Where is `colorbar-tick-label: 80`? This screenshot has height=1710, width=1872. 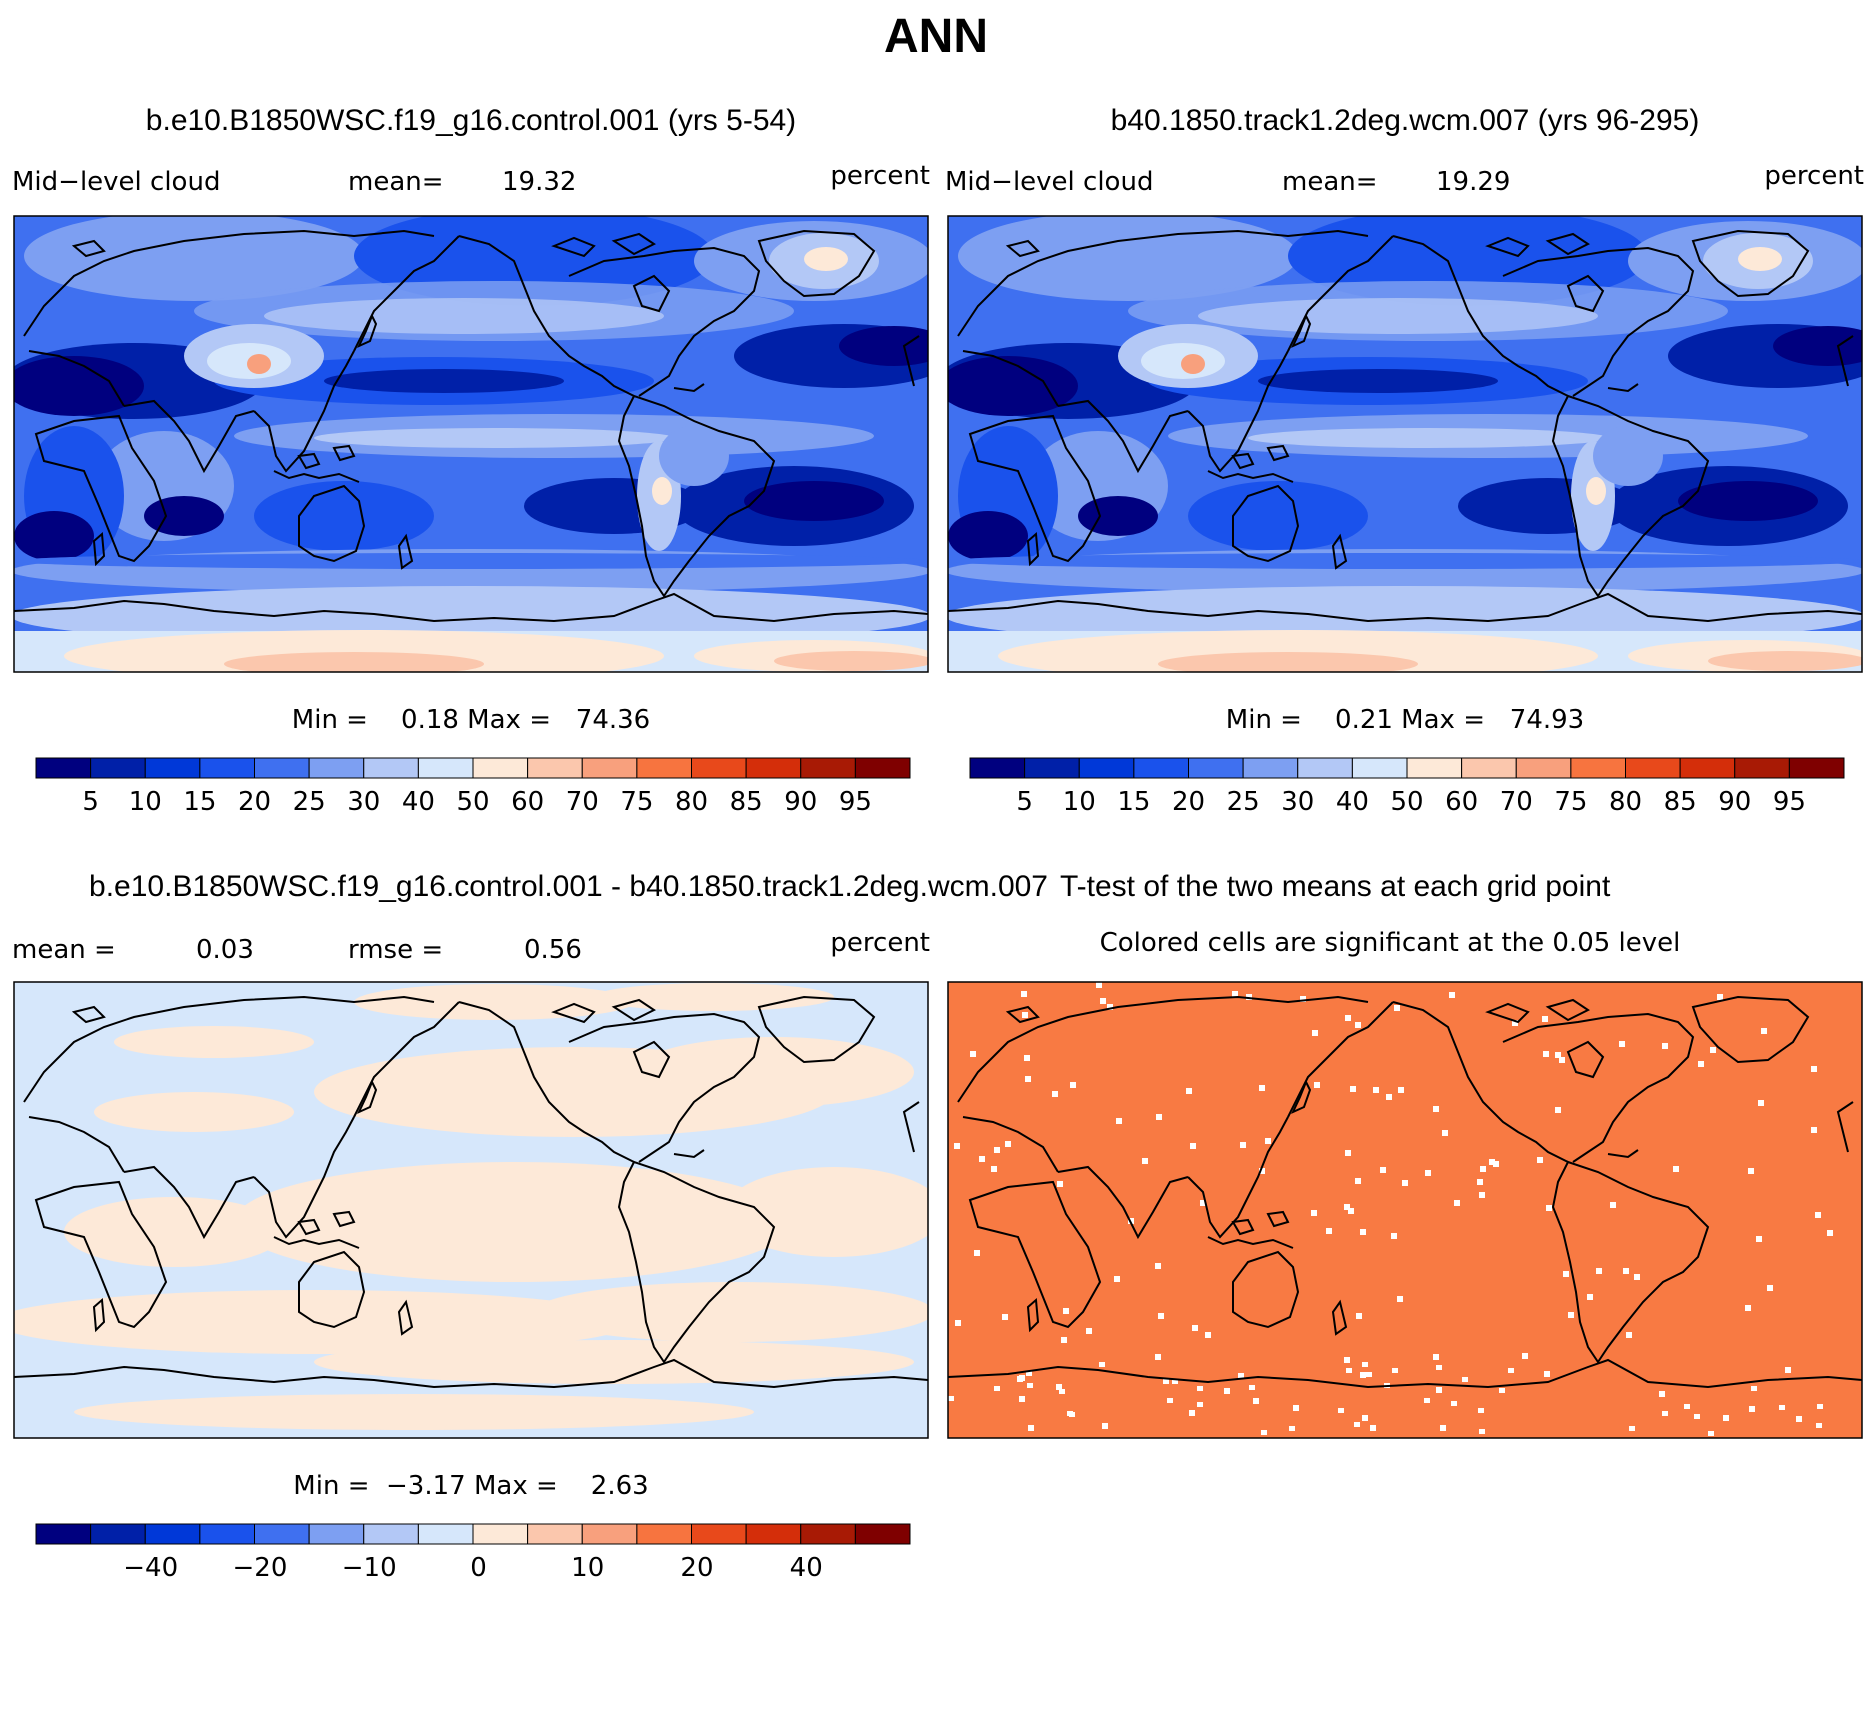 colorbar-tick-label: 80 is located at coordinates (691, 802).